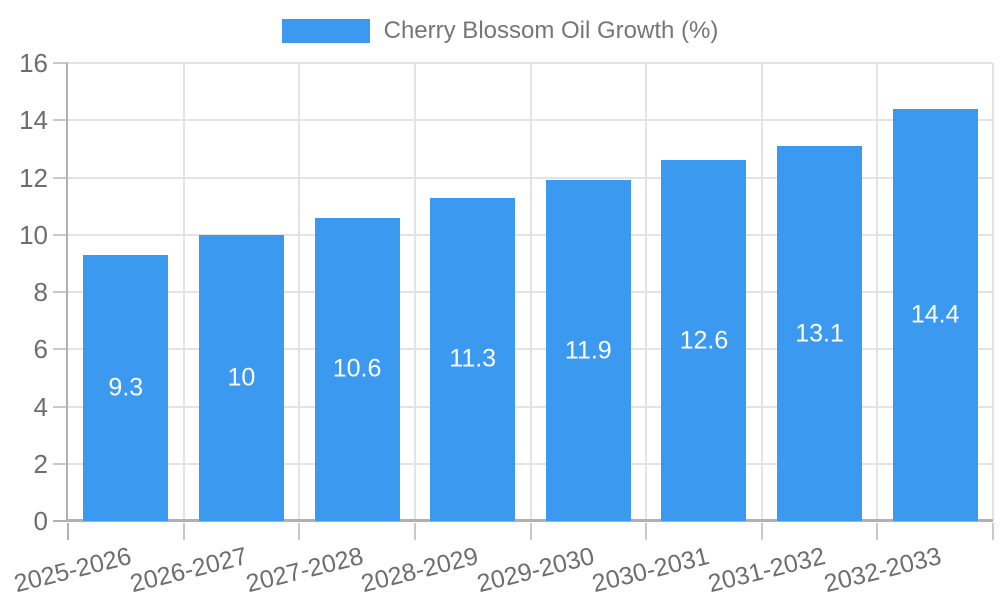  I want to click on bar: 14.4, so click(935, 314).